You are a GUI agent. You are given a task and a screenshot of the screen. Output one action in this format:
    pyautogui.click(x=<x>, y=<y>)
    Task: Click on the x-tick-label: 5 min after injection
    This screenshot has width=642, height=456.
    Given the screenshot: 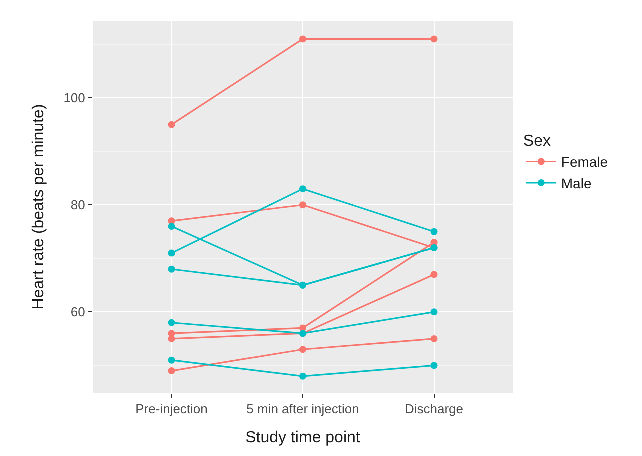 What is the action you would take?
    pyautogui.click(x=303, y=409)
    